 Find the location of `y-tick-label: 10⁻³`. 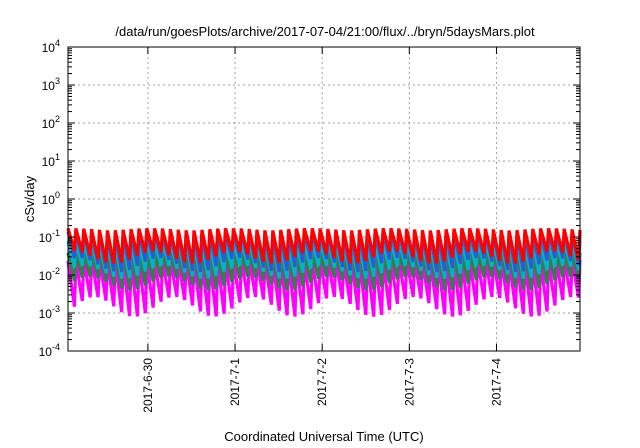

y-tick-label: 10⁻³ is located at coordinates (49, 312).